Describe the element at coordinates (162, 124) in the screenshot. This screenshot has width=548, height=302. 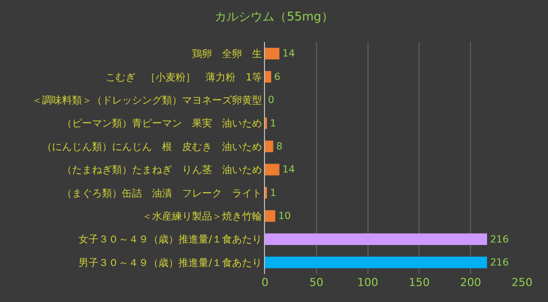
I see `y-tick-label: （ピーマン類）青ピーマン 果実 油いため` at that location.